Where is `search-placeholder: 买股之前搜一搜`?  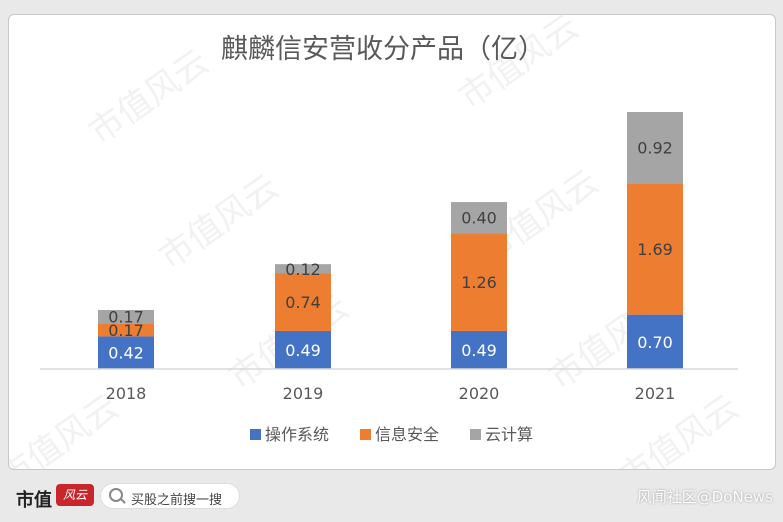 search-placeholder: 买股之前搜一搜 is located at coordinates (177, 500).